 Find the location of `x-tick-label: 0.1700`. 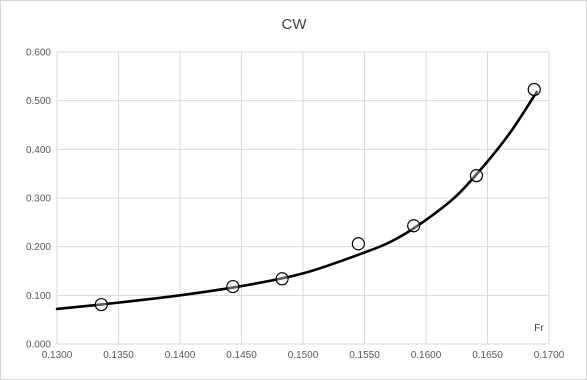

x-tick-label: 0.1700 is located at coordinates (549, 355).